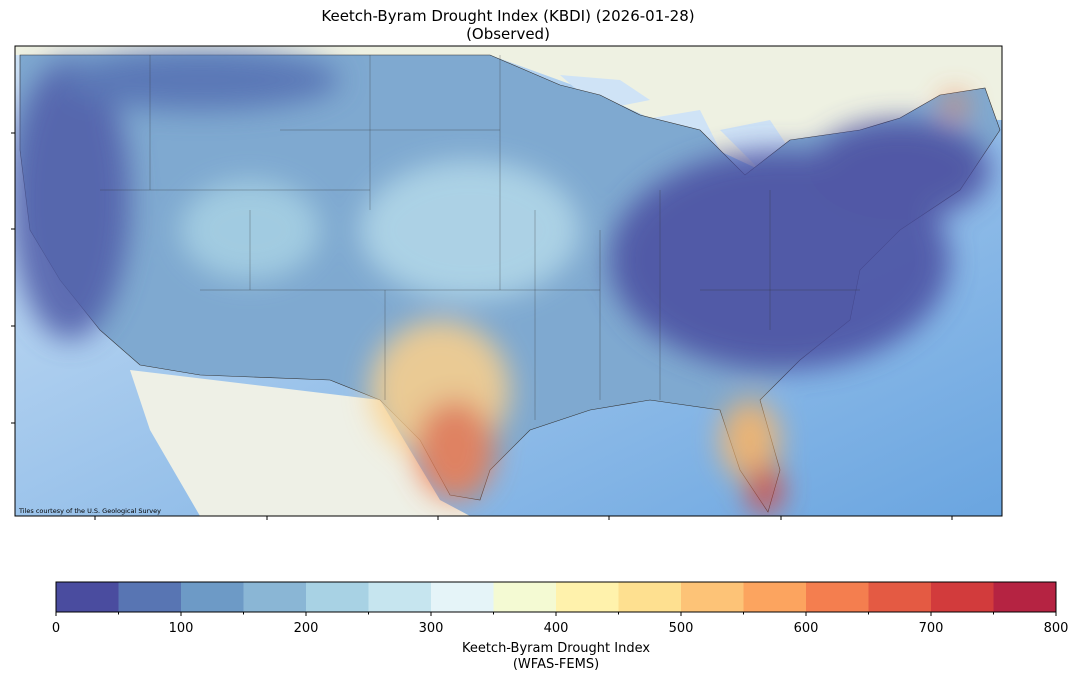 This screenshot has height=681, width=1079. What do you see at coordinates (56, 628) in the screenshot?
I see `tick-label: 0` at bounding box center [56, 628].